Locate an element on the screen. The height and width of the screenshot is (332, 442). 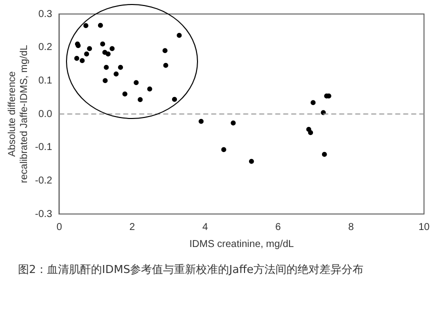
y-tick-label: -0.3 is located at coordinates (43, 214).